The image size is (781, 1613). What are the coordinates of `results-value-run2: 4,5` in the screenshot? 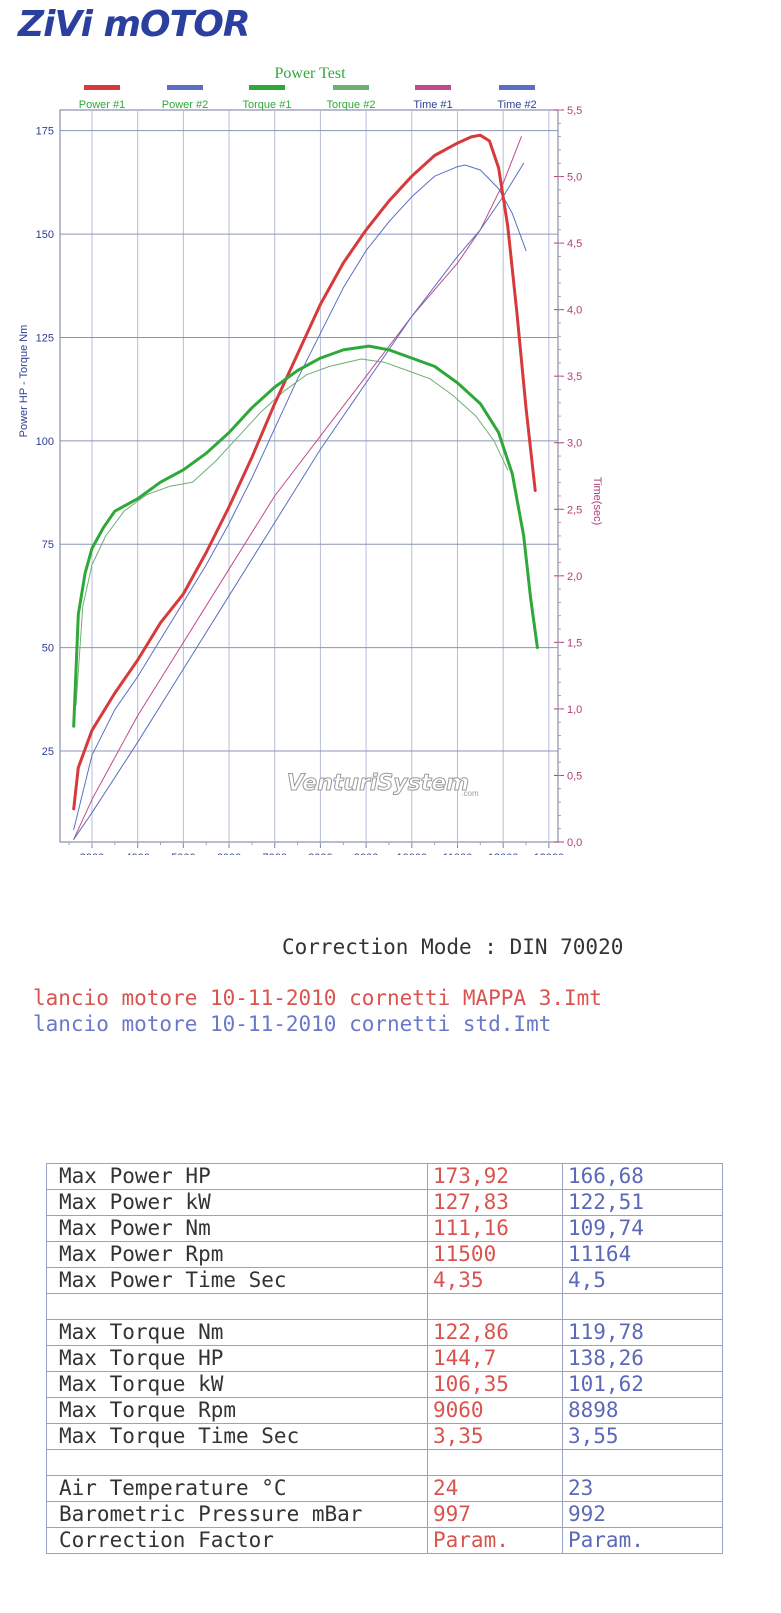 It's located at (642, 1280).